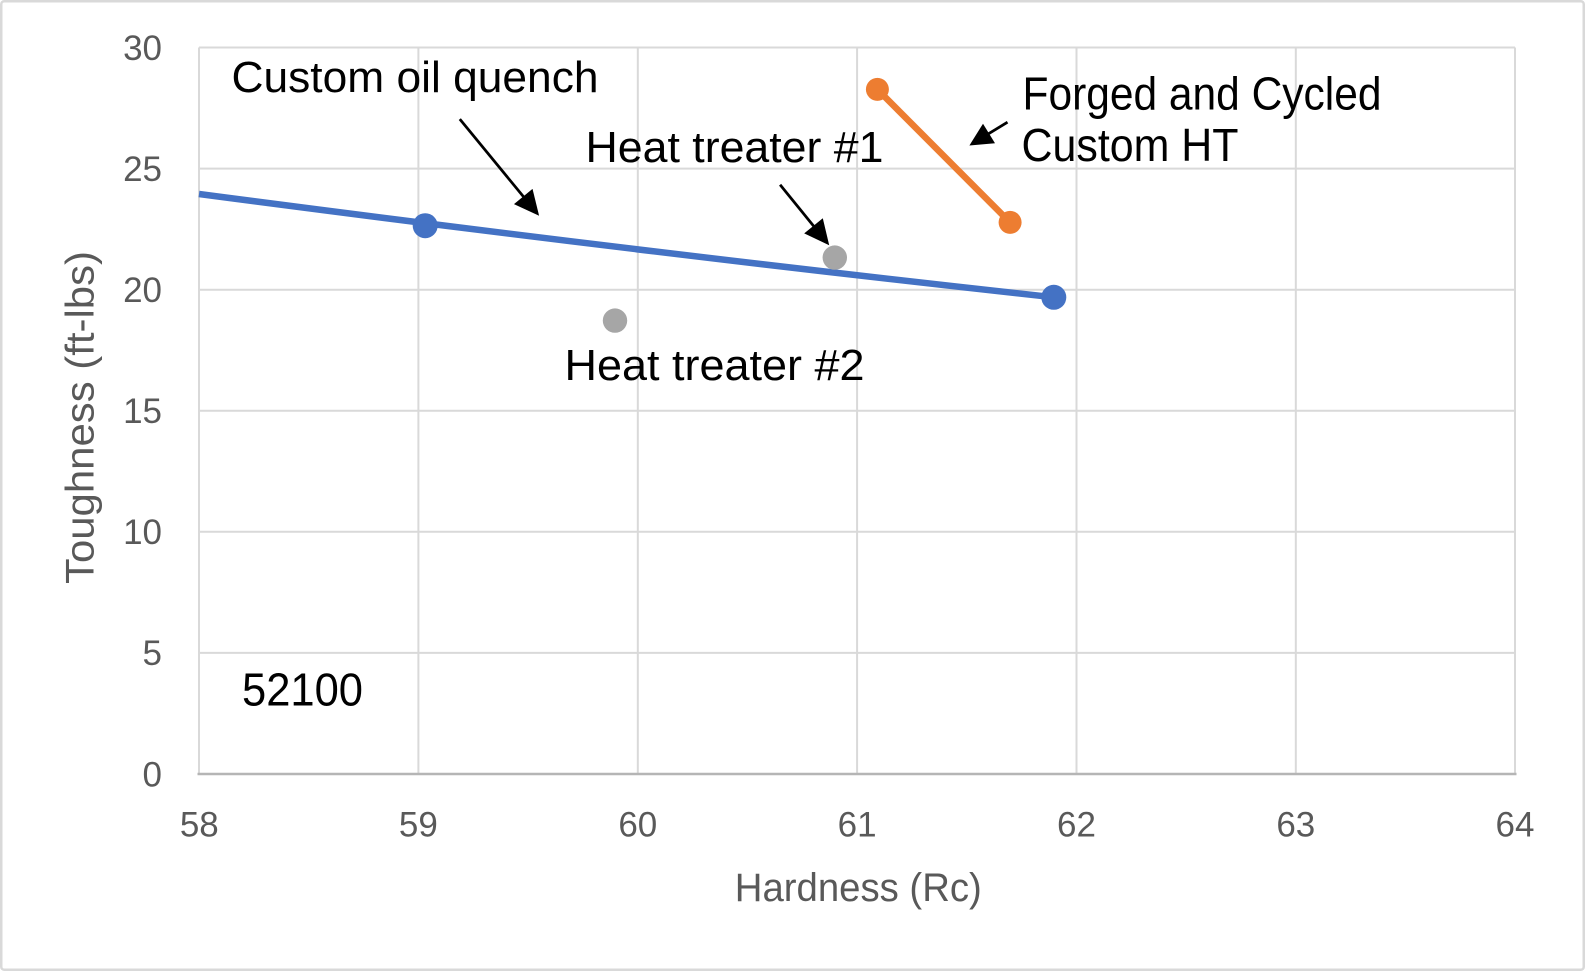  I want to click on svg-text: Heat treater #1, so click(735, 147).